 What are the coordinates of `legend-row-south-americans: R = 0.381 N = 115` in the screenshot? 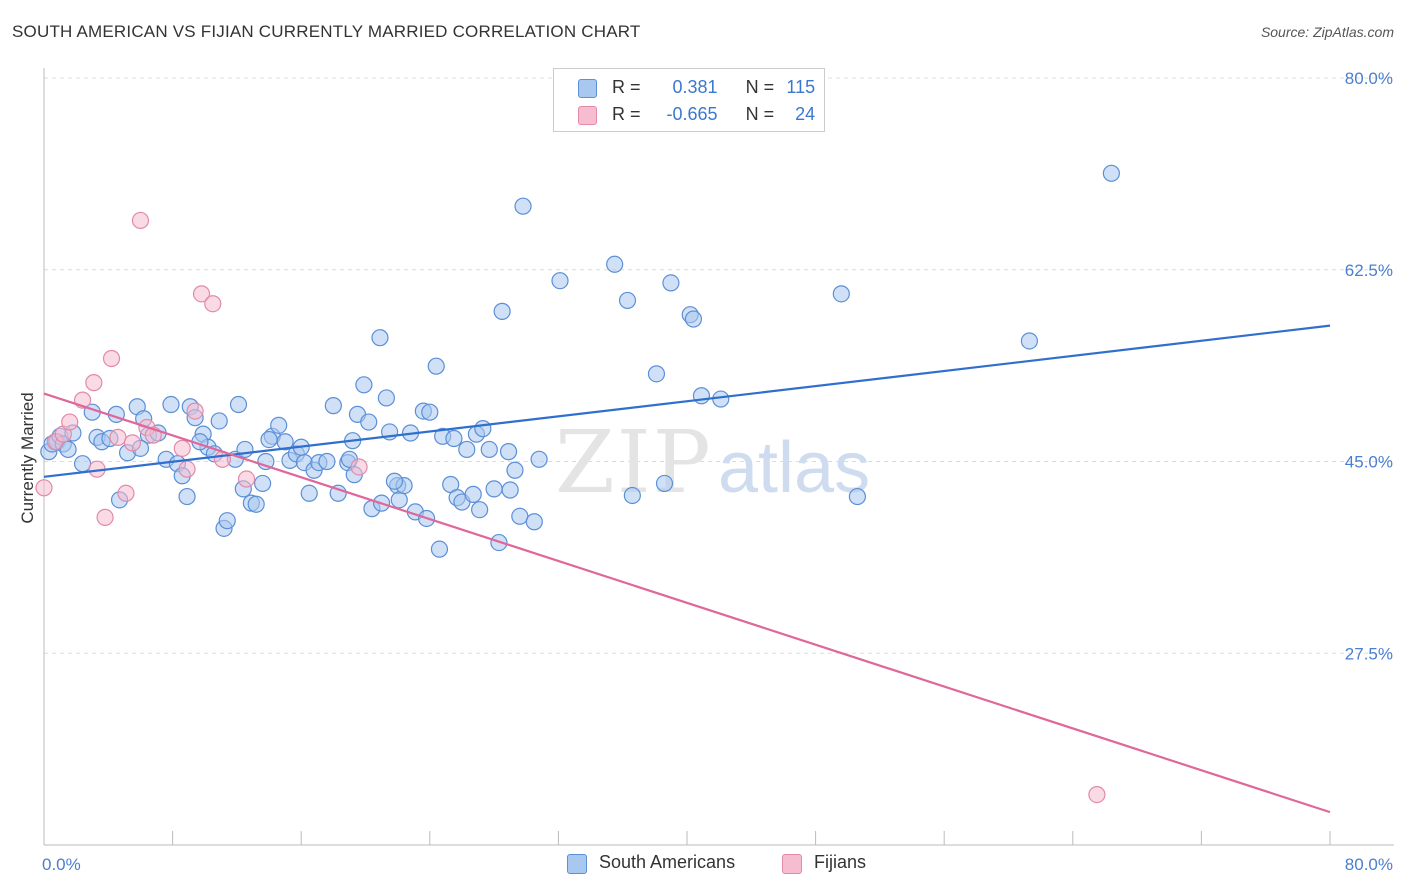 It's located at (689, 88).